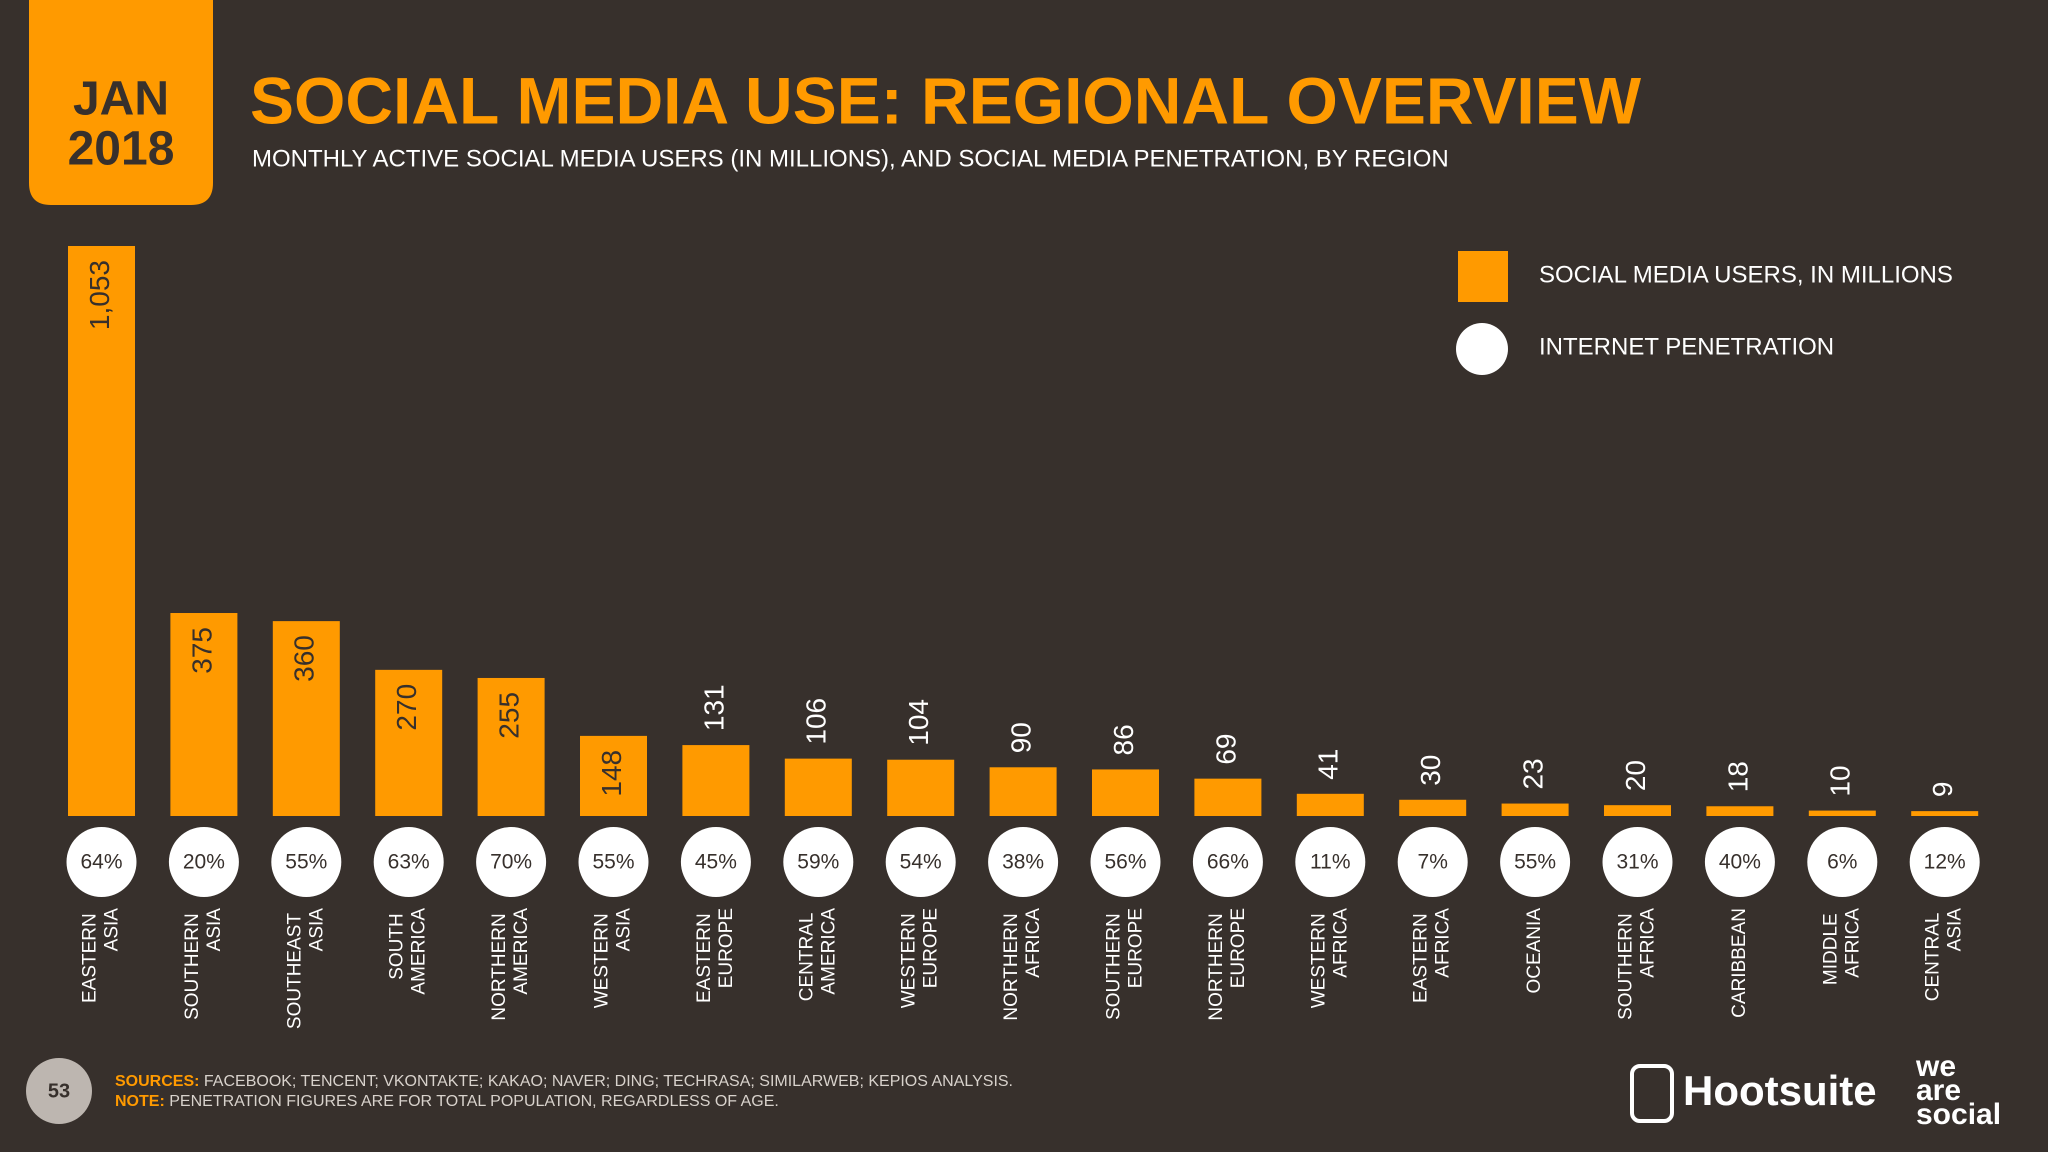 This screenshot has height=1152, width=2048. I want to click on category-line: CARIBBEAN, so click(1739, 963).